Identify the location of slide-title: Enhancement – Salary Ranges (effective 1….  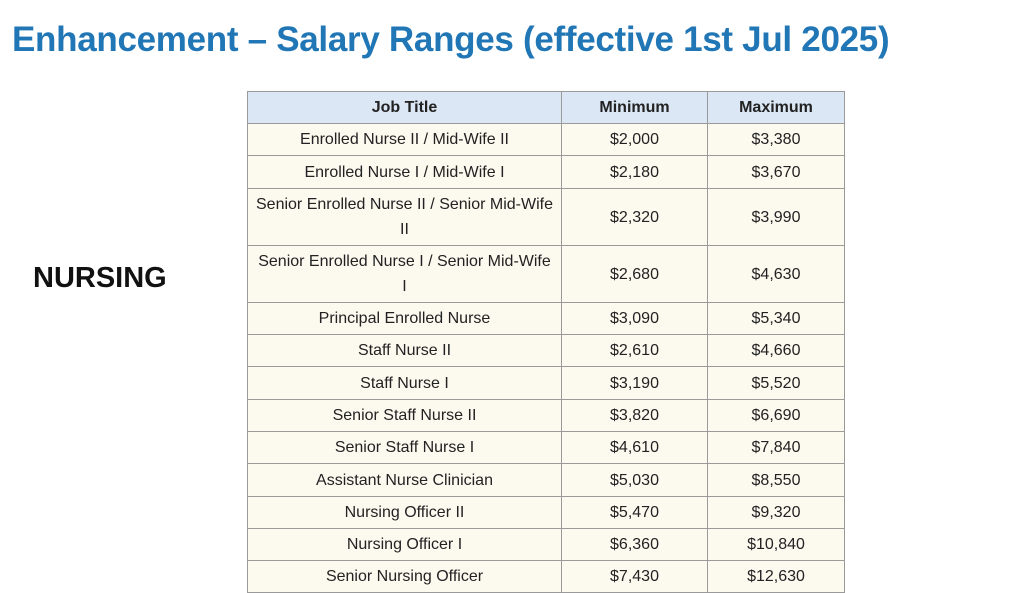
(451, 39).